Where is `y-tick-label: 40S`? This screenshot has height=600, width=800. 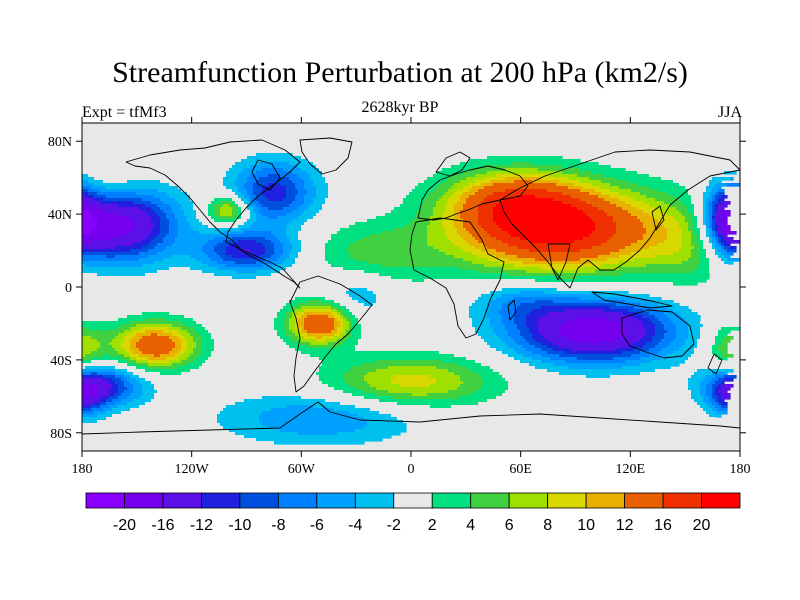 y-tick-label: 40S is located at coordinates (61, 361).